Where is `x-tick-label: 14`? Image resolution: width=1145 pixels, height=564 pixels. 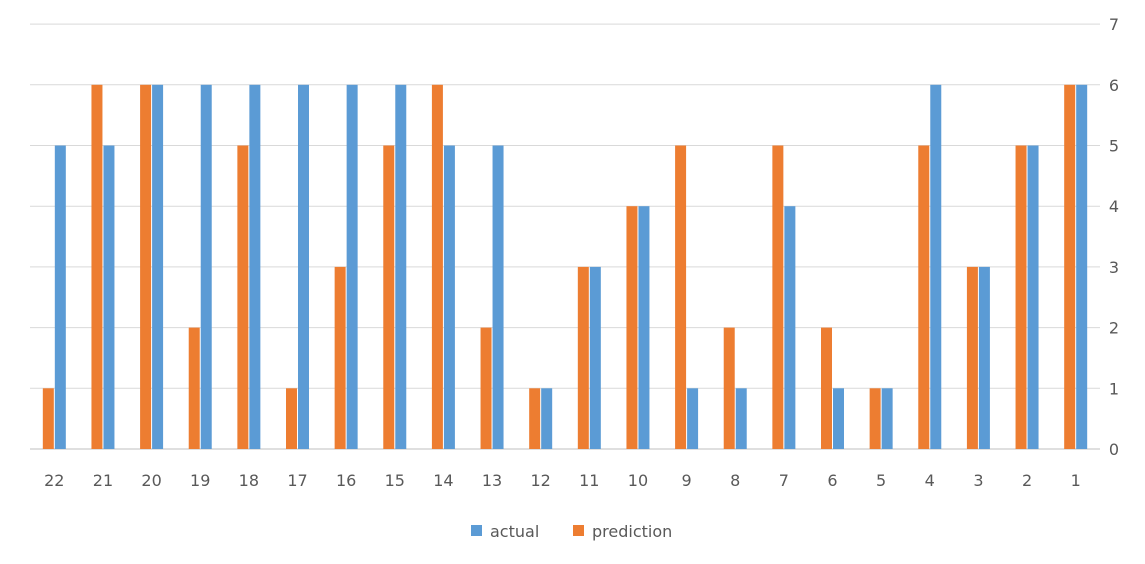
x-tick-label: 14 is located at coordinates (443, 480).